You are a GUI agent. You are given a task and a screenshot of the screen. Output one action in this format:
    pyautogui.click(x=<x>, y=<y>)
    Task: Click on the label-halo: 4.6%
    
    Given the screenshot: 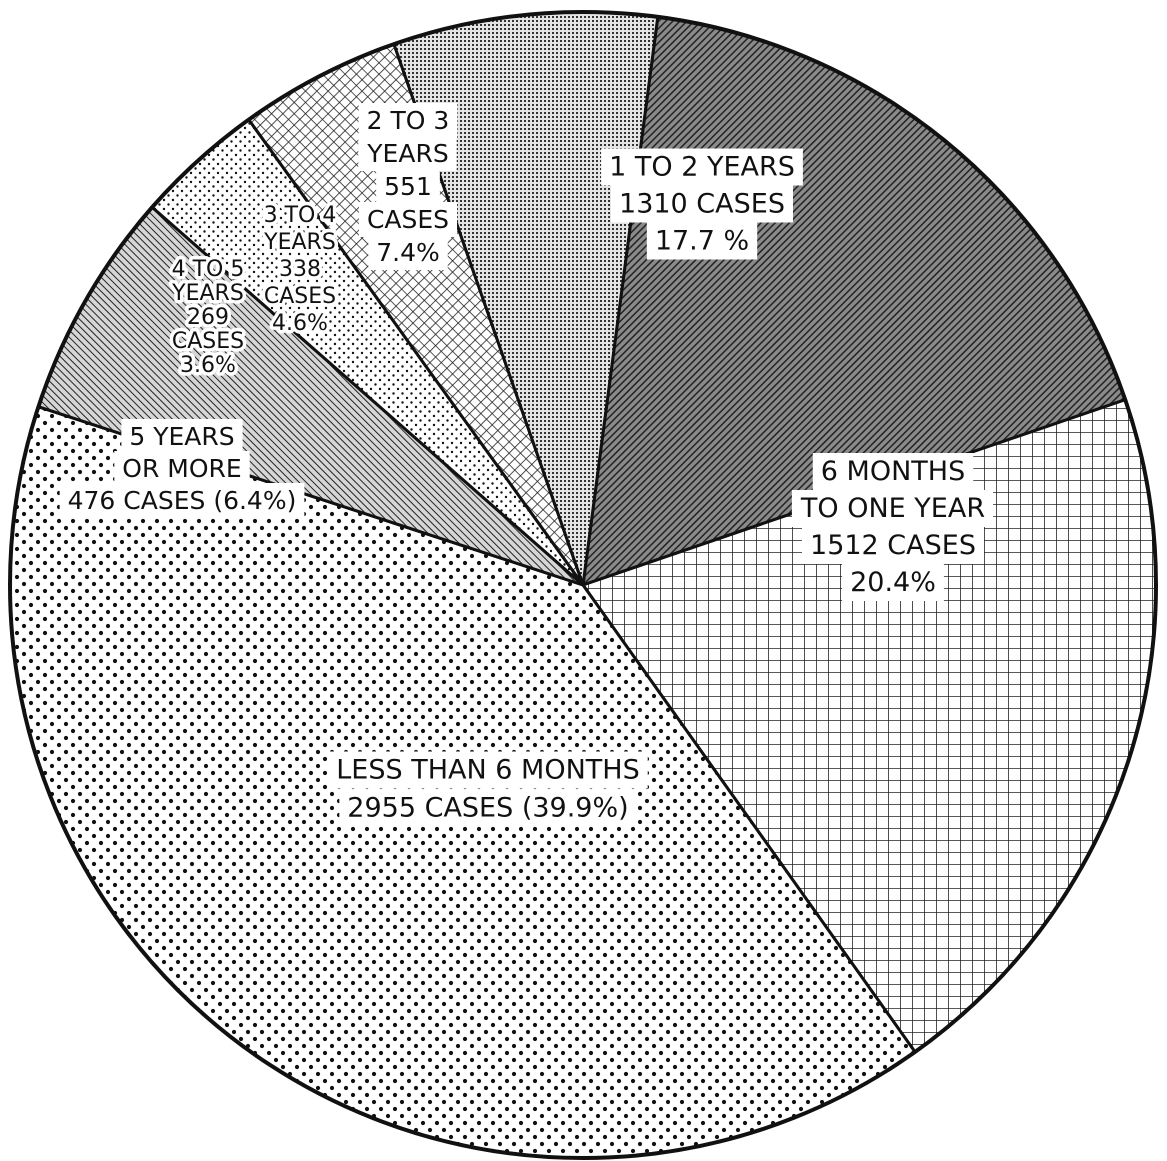 What is the action you would take?
    pyautogui.click(x=300, y=323)
    